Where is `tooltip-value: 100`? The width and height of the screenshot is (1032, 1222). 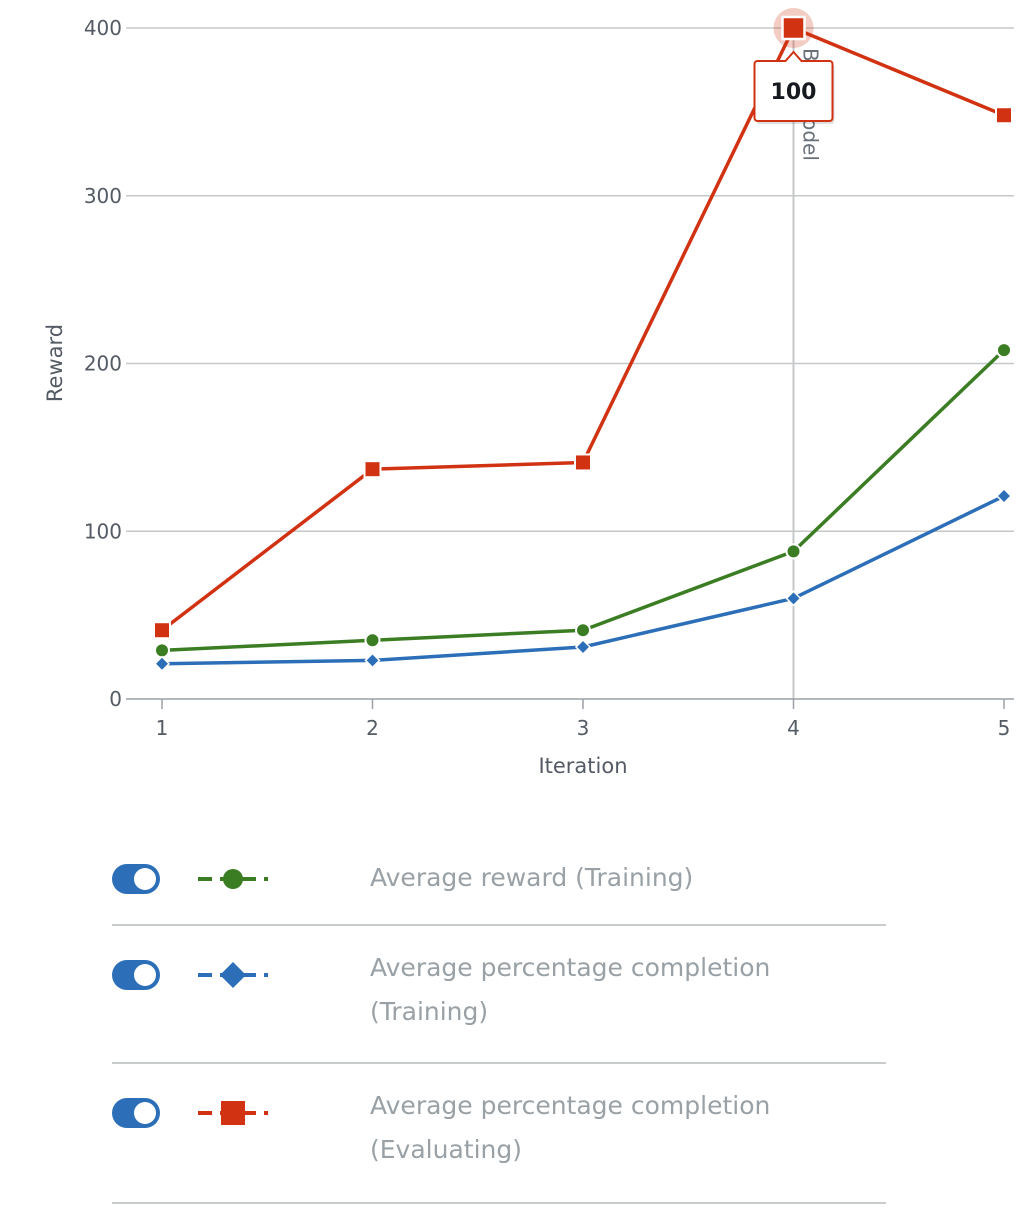
tooltip-value: 100 is located at coordinates (794, 92).